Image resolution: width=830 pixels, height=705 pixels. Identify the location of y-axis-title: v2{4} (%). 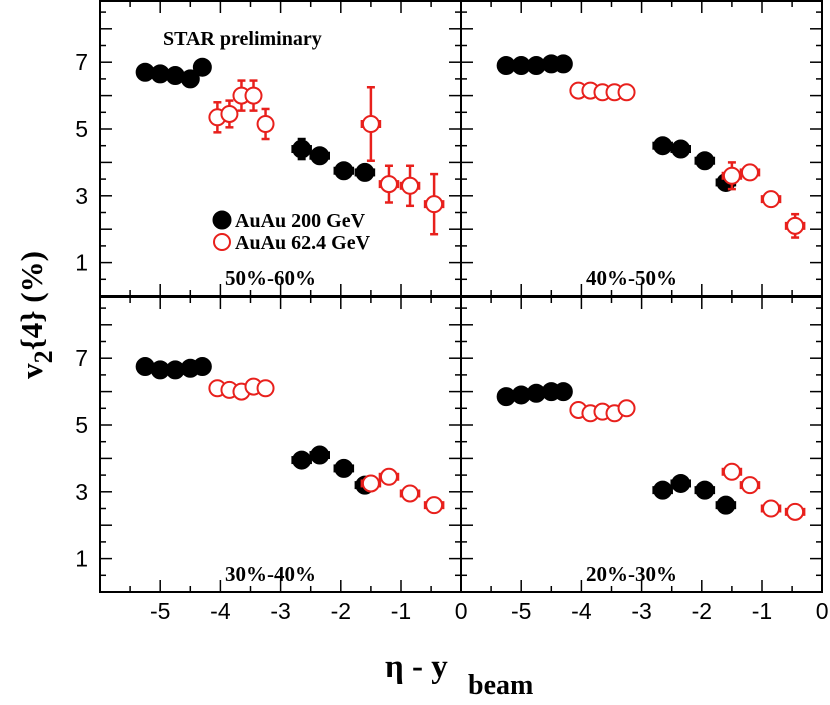
(36, 315).